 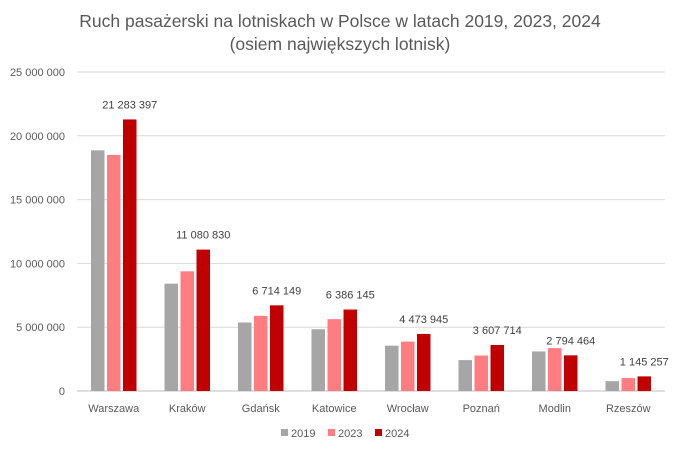 I want to click on data-label: 3 607 714, so click(x=497, y=331).